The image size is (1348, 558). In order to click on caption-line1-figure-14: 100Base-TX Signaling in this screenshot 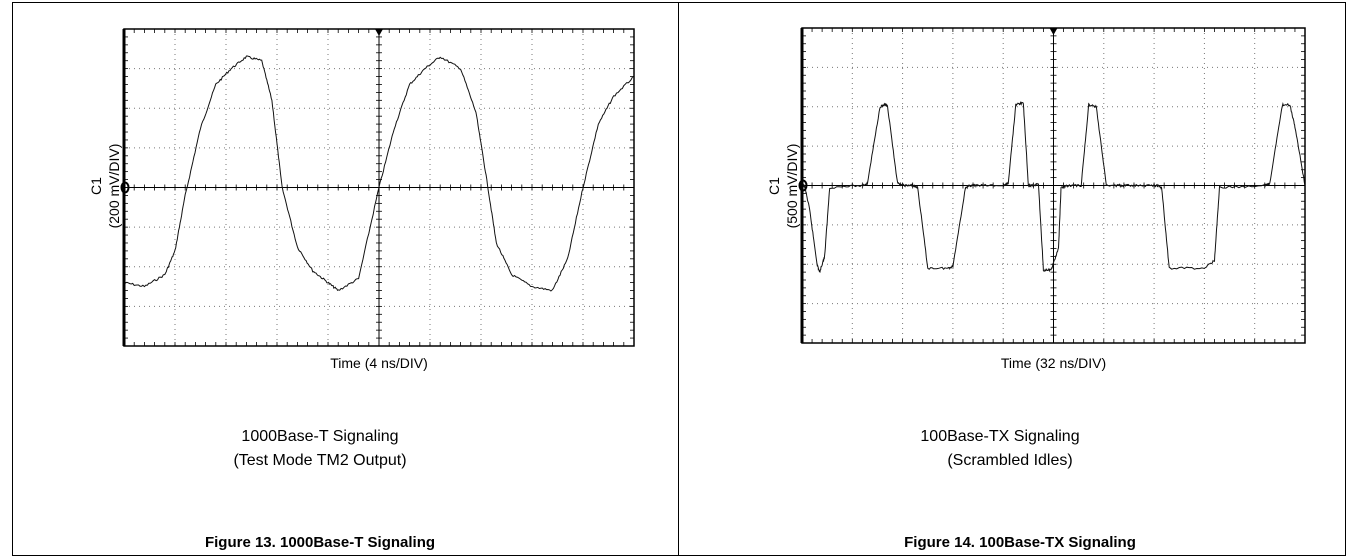, I will do `click(1000, 436)`.